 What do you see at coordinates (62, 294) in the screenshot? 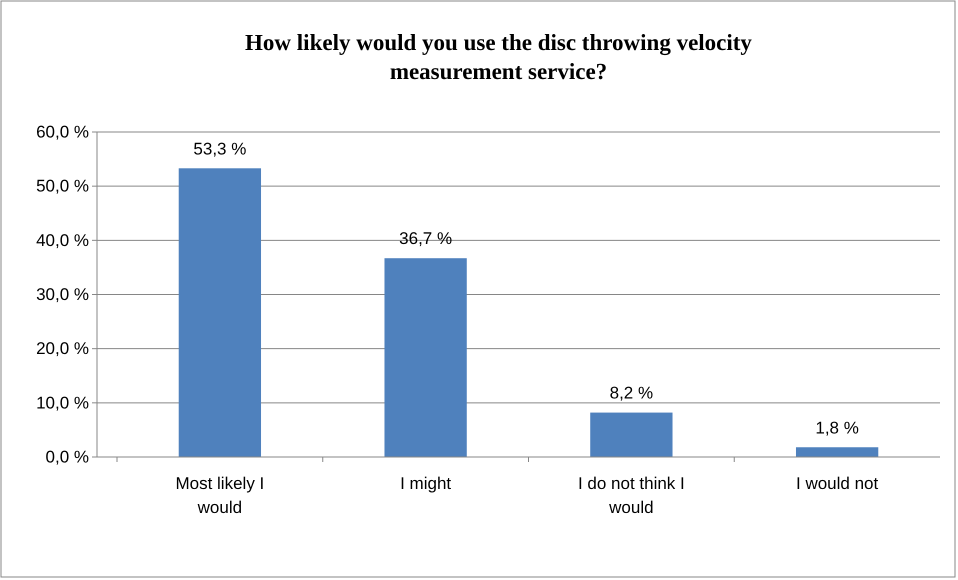
I see `y-tick-label: 30,0 %` at bounding box center [62, 294].